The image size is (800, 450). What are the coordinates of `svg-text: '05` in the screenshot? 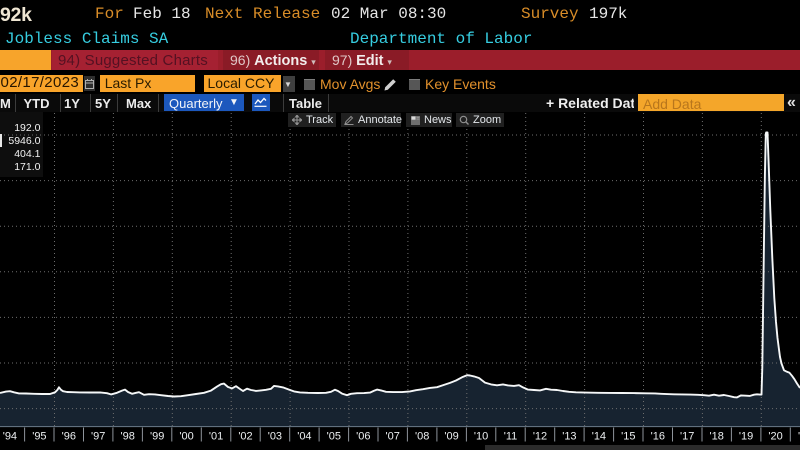 It's located at (334, 437).